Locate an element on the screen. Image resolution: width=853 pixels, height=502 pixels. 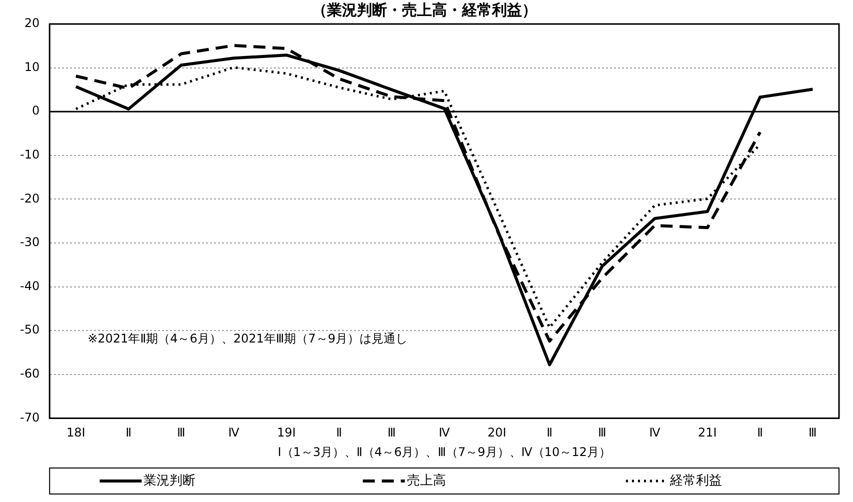
y-tick-label: -10 is located at coordinates (30, 155).